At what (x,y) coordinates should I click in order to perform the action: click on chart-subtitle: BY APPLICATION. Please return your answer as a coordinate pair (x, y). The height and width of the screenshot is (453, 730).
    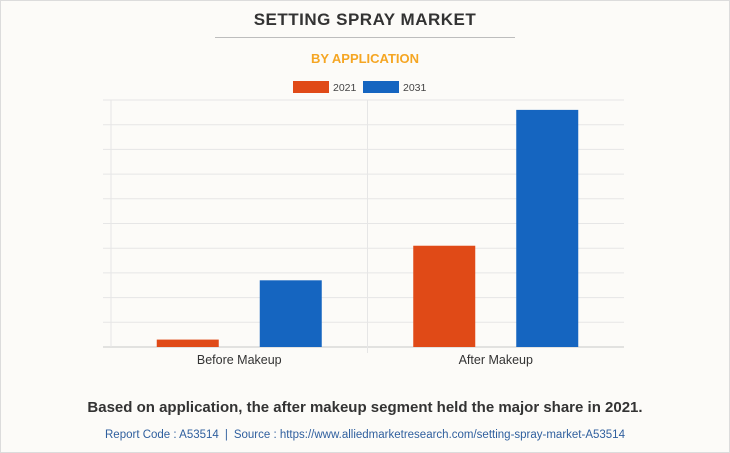
    Looking at the image, I should click on (365, 58).